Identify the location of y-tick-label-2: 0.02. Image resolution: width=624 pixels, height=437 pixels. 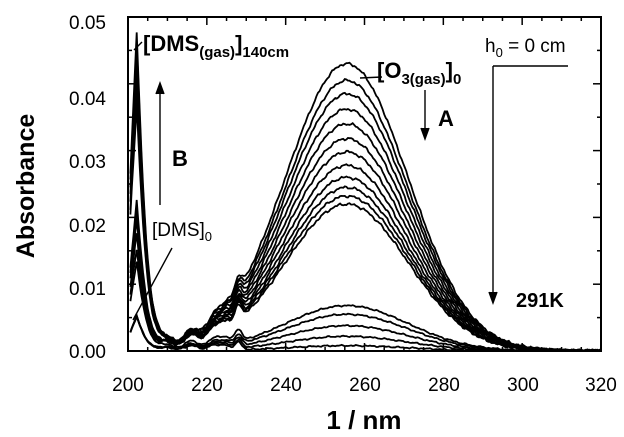
(87, 226).